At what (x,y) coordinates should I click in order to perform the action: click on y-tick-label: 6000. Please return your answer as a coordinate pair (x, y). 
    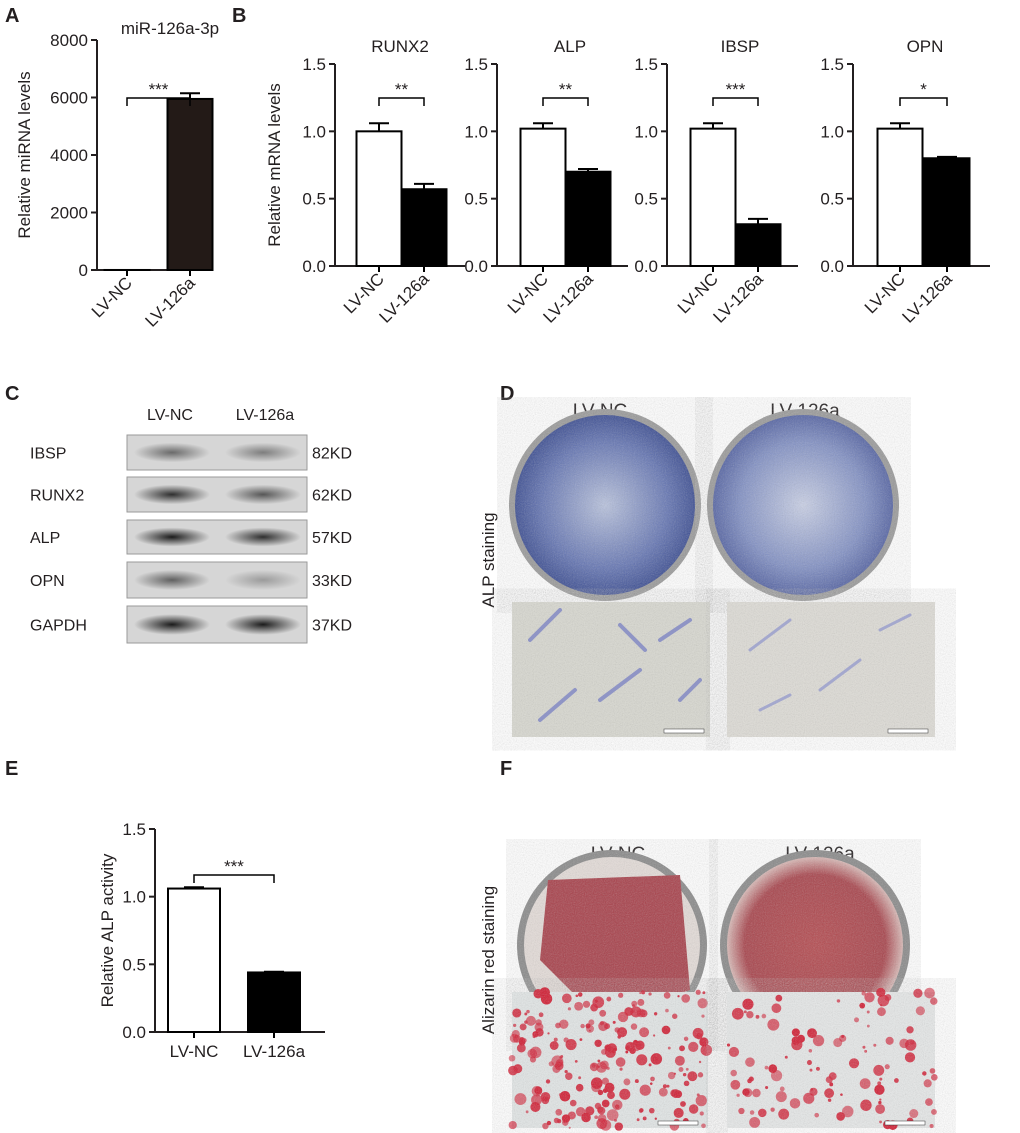
    Looking at the image, I should click on (69, 98).